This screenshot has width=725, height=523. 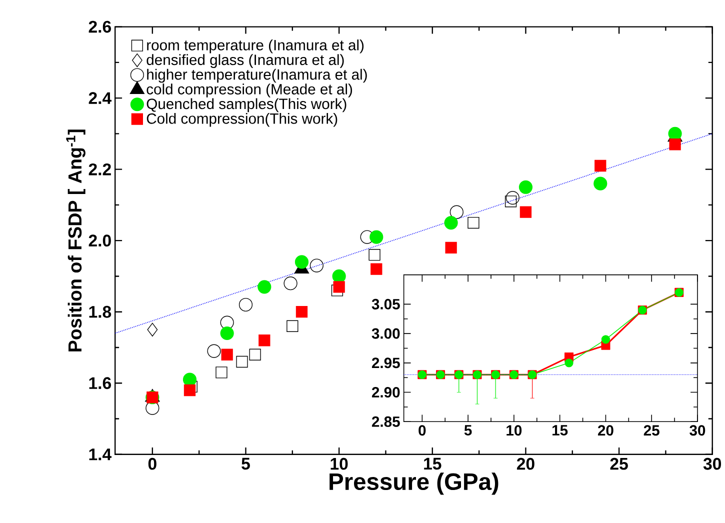 What do you see at coordinates (257, 75) in the screenshot?
I see `legend-label: higher temperature(Inamura et al)` at bounding box center [257, 75].